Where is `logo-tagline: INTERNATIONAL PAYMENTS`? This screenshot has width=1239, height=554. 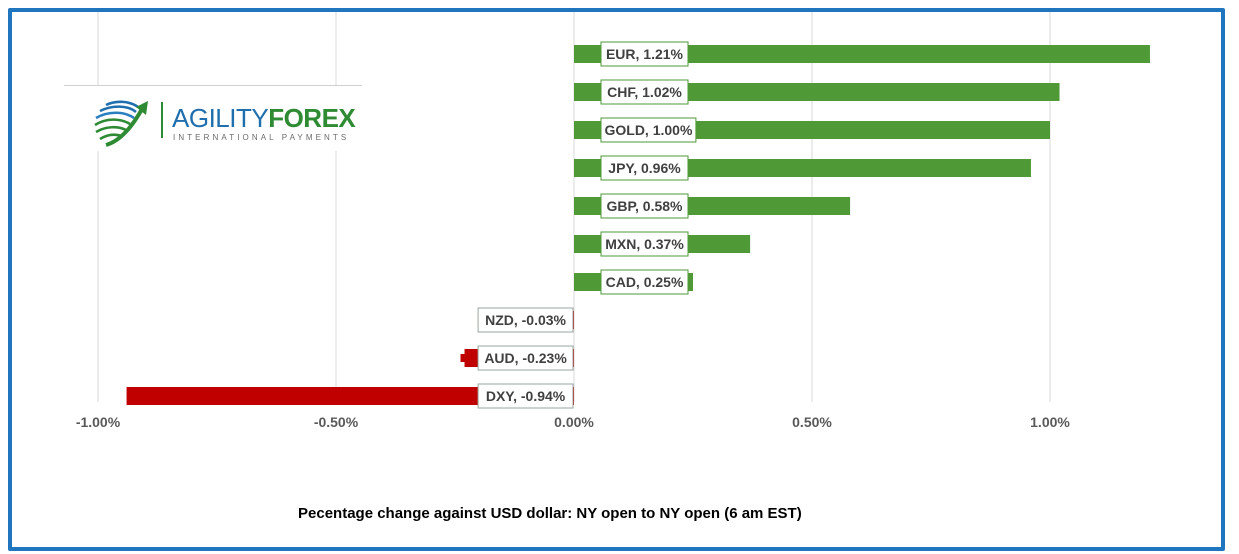
logo-tagline: INTERNATIONAL PAYMENTS is located at coordinates (261, 137).